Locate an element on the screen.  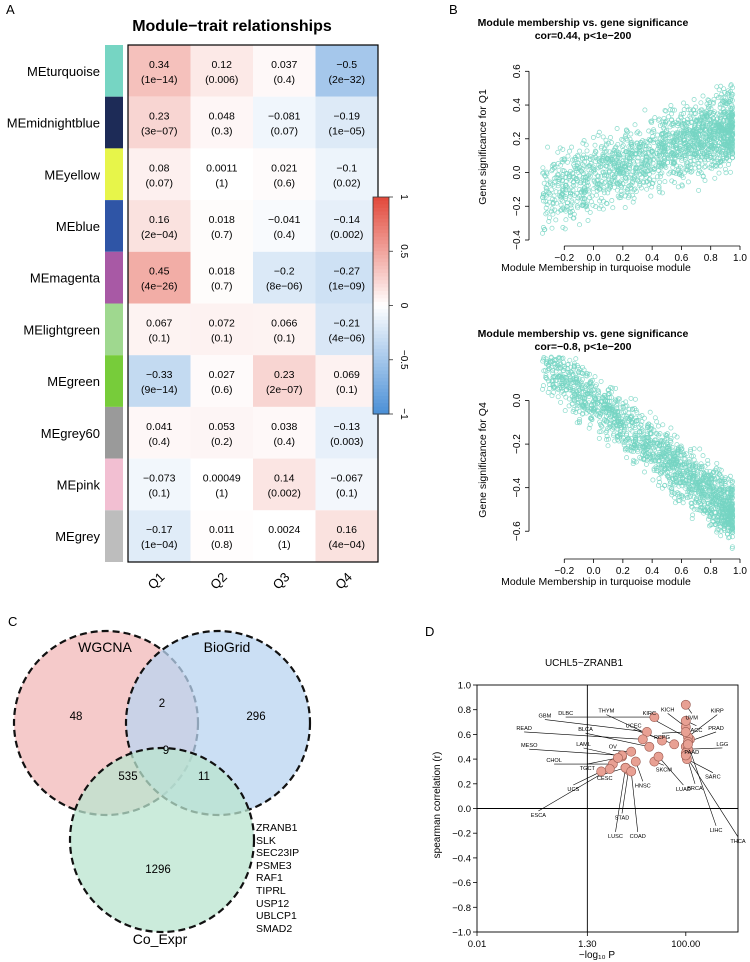
data-point is located at coordinates (617, 757).